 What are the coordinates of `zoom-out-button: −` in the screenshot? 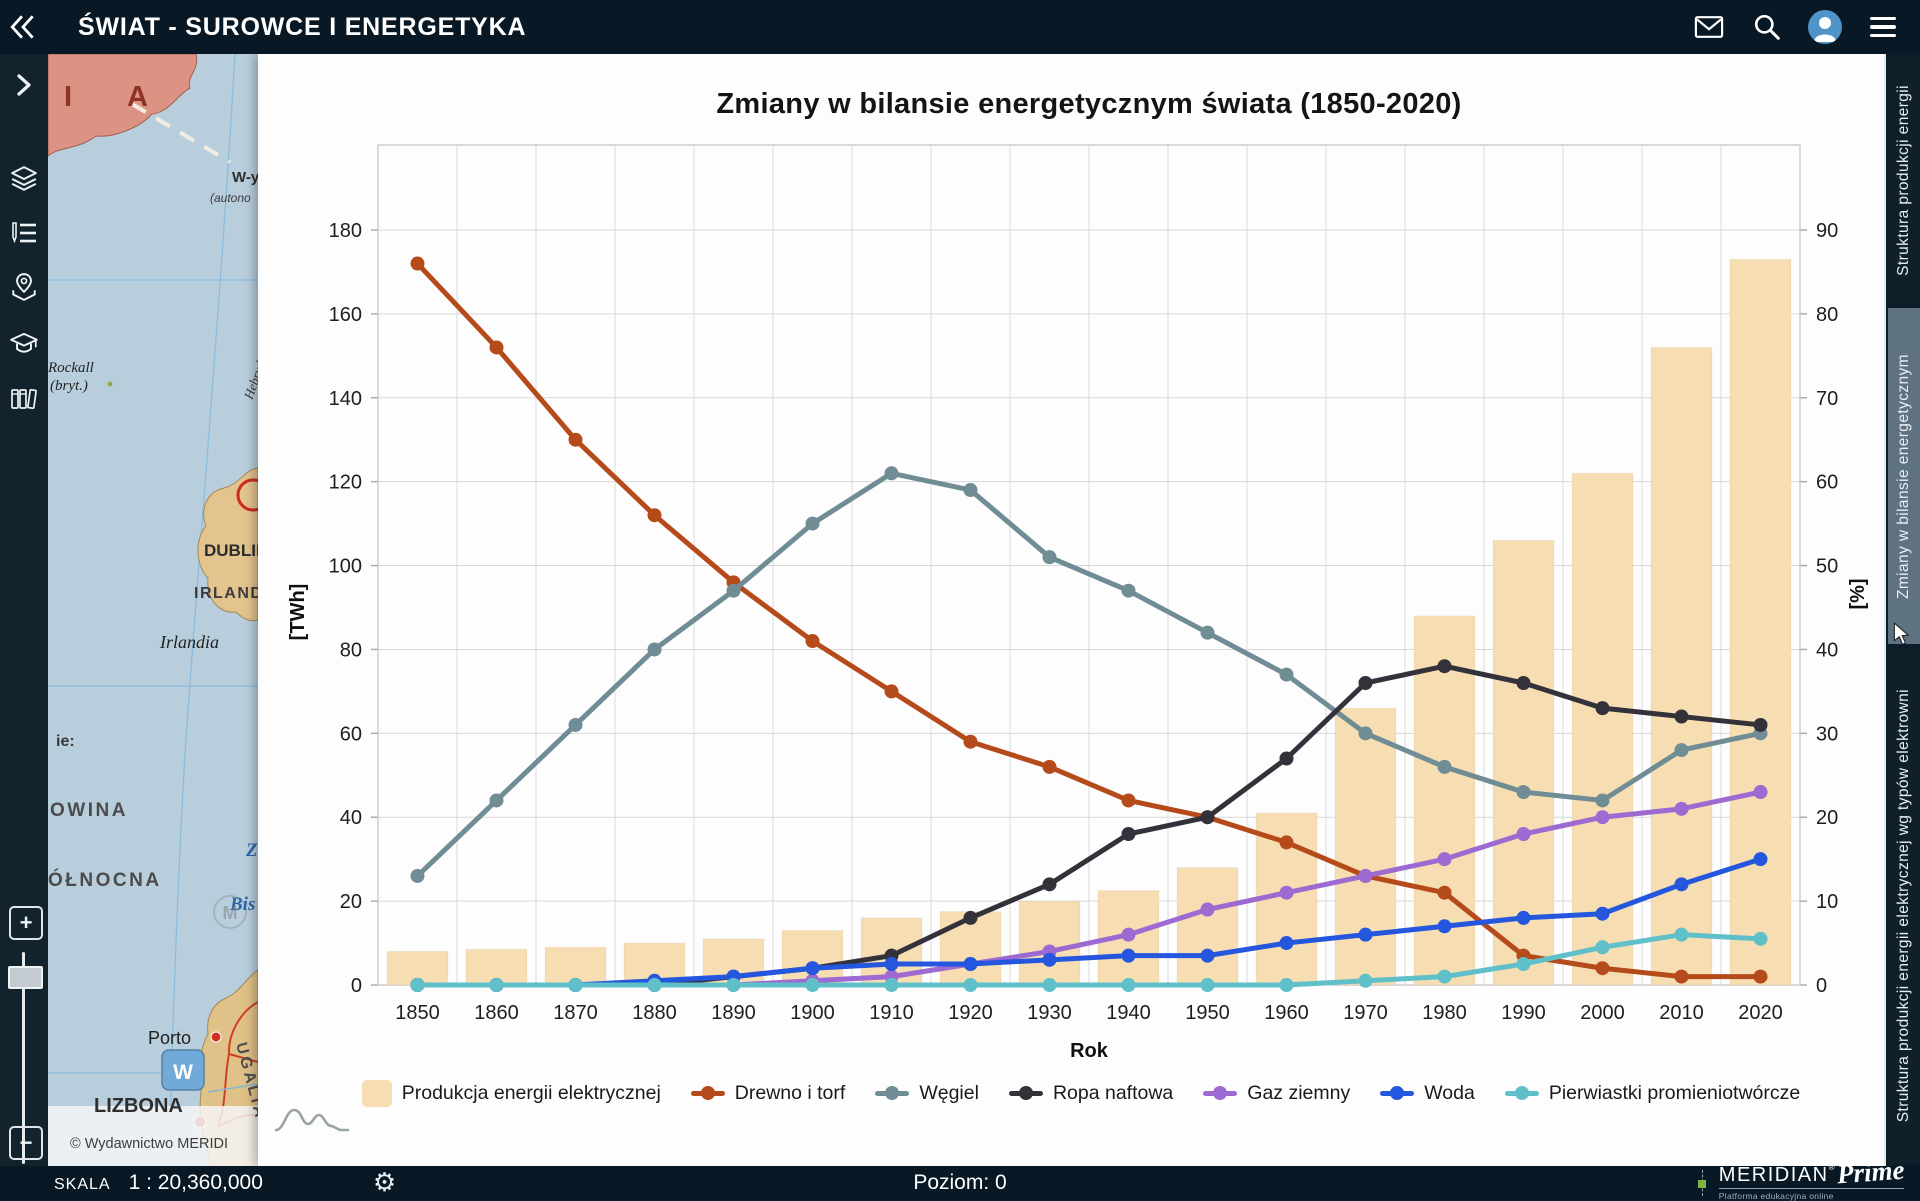 It's located at (26, 1143).